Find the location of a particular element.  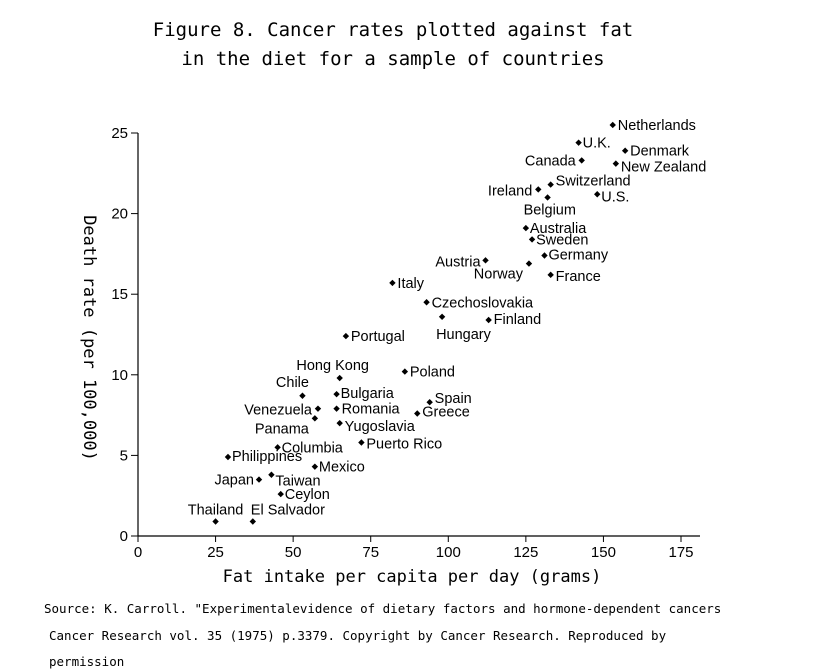

point-label: Ireland is located at coordinates (510, 191).